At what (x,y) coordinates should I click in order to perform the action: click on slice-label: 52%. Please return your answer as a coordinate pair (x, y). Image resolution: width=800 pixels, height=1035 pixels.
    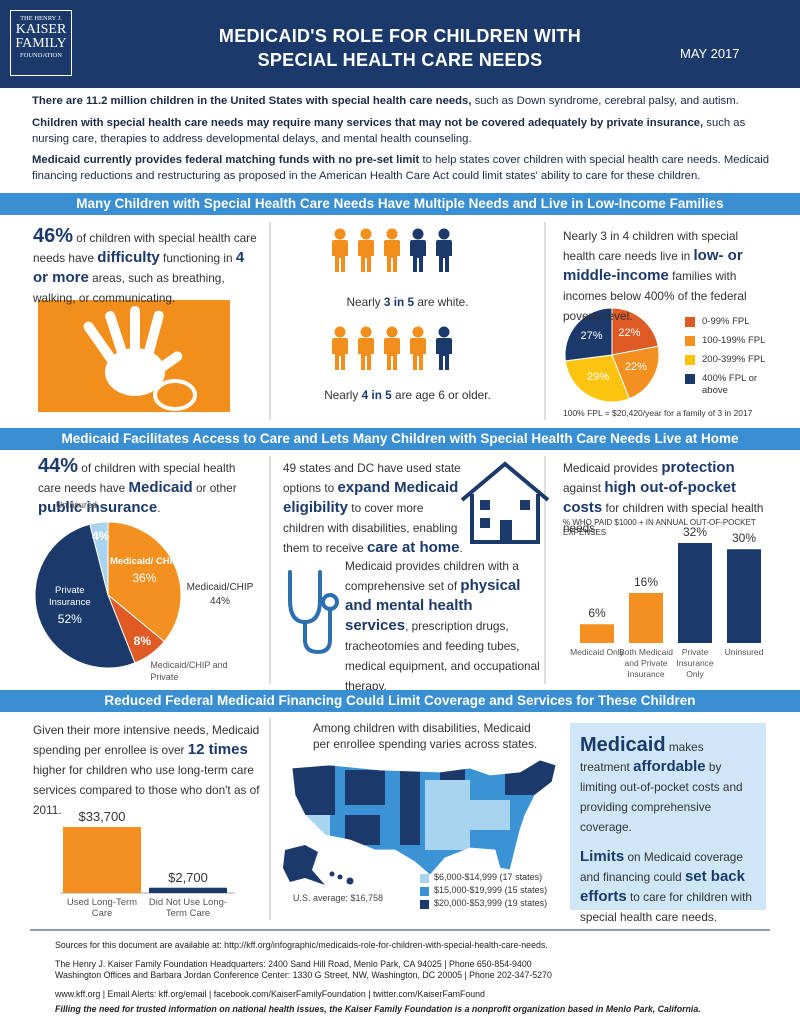
    Looking at the image, I should click on (69, 619).